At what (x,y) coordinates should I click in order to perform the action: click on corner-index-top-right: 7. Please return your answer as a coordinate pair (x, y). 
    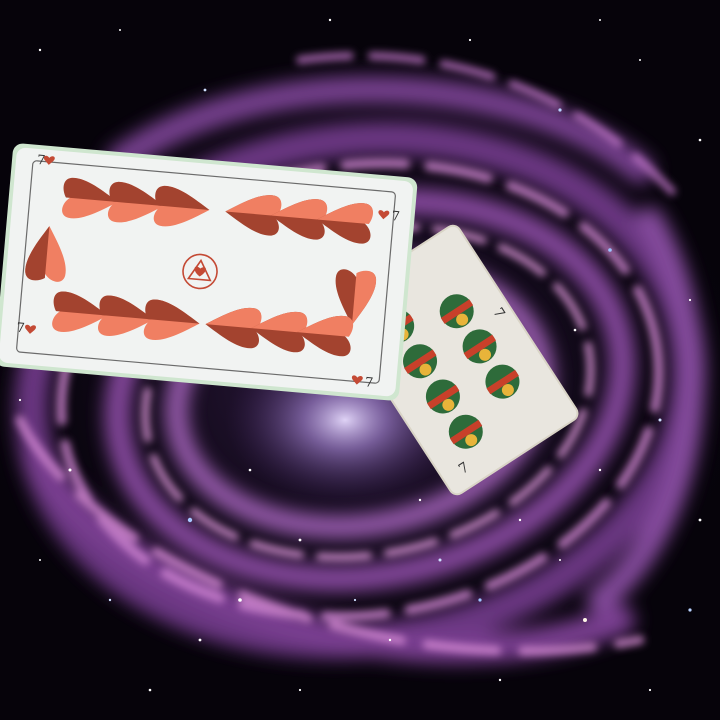
    Looking at the image, I should click on (389, 217).